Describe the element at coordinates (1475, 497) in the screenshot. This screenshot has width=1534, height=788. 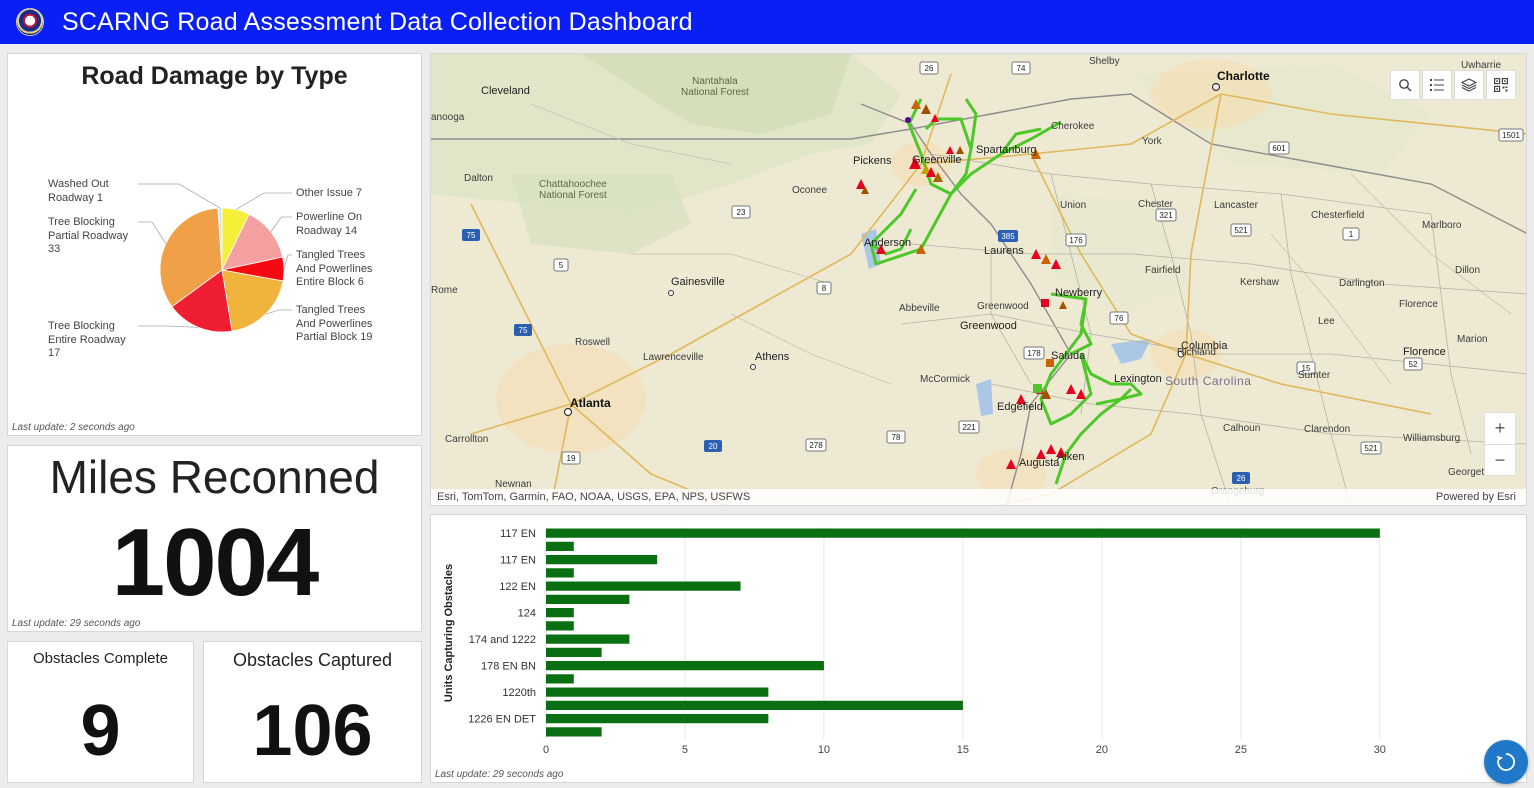
I see `powered-by-esri: Powered by Esri` at that location.